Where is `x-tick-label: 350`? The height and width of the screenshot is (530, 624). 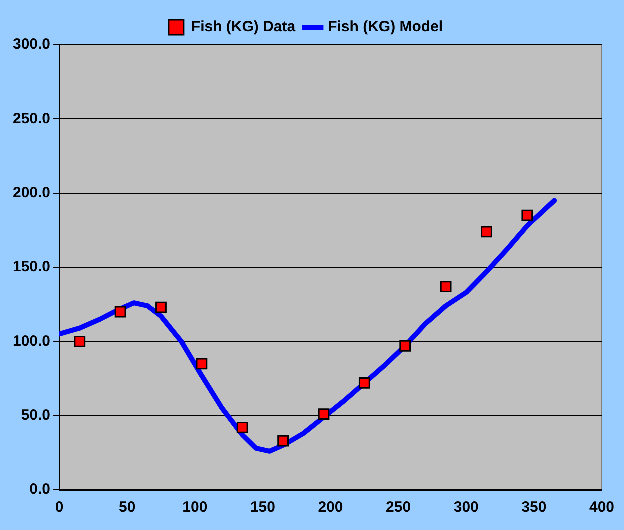 x-tick-label: 350 is located at coordinates (534, 507).